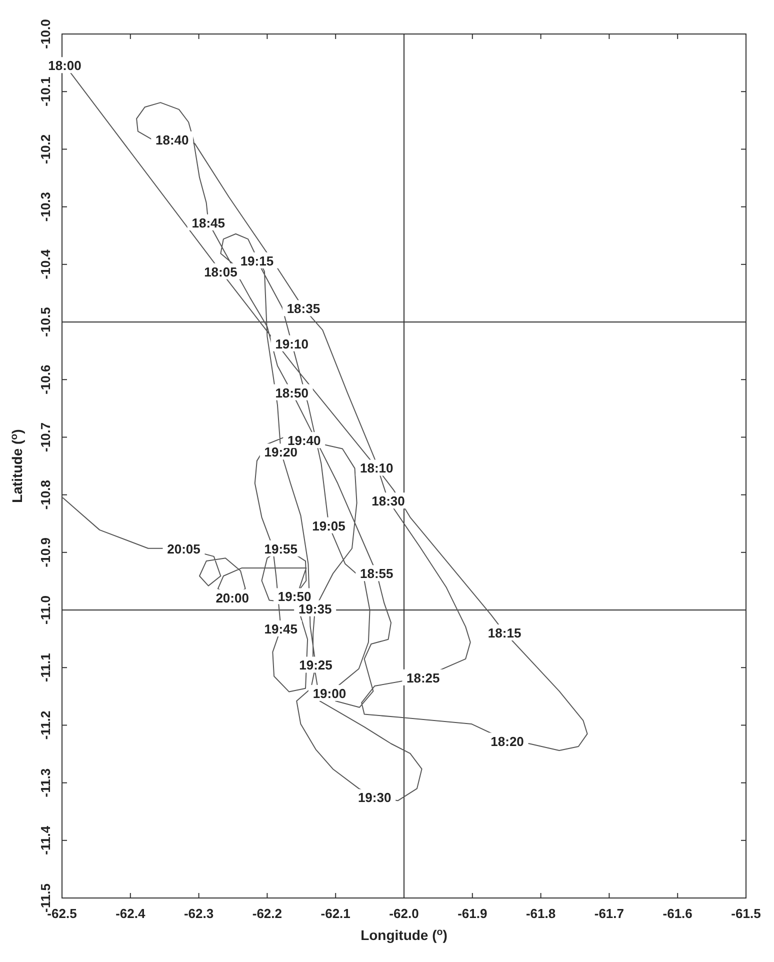  Describe the element at coordinates (541, 913) in the screenshot. I see `x-tick-label: -61.8` at that location.